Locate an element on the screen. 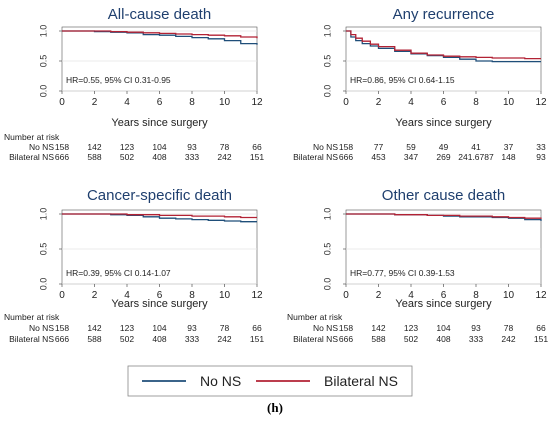  panel-1-risk-value: 123 is located at coordinates (127, 147).